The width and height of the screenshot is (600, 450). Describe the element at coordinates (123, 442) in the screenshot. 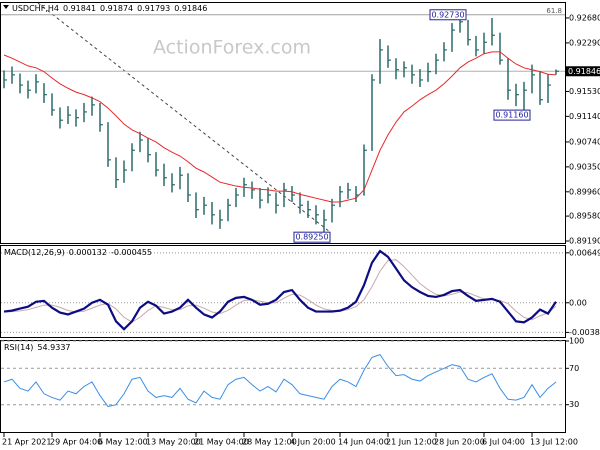

I see `x-tick-label: 6 May 12:00` at that location.